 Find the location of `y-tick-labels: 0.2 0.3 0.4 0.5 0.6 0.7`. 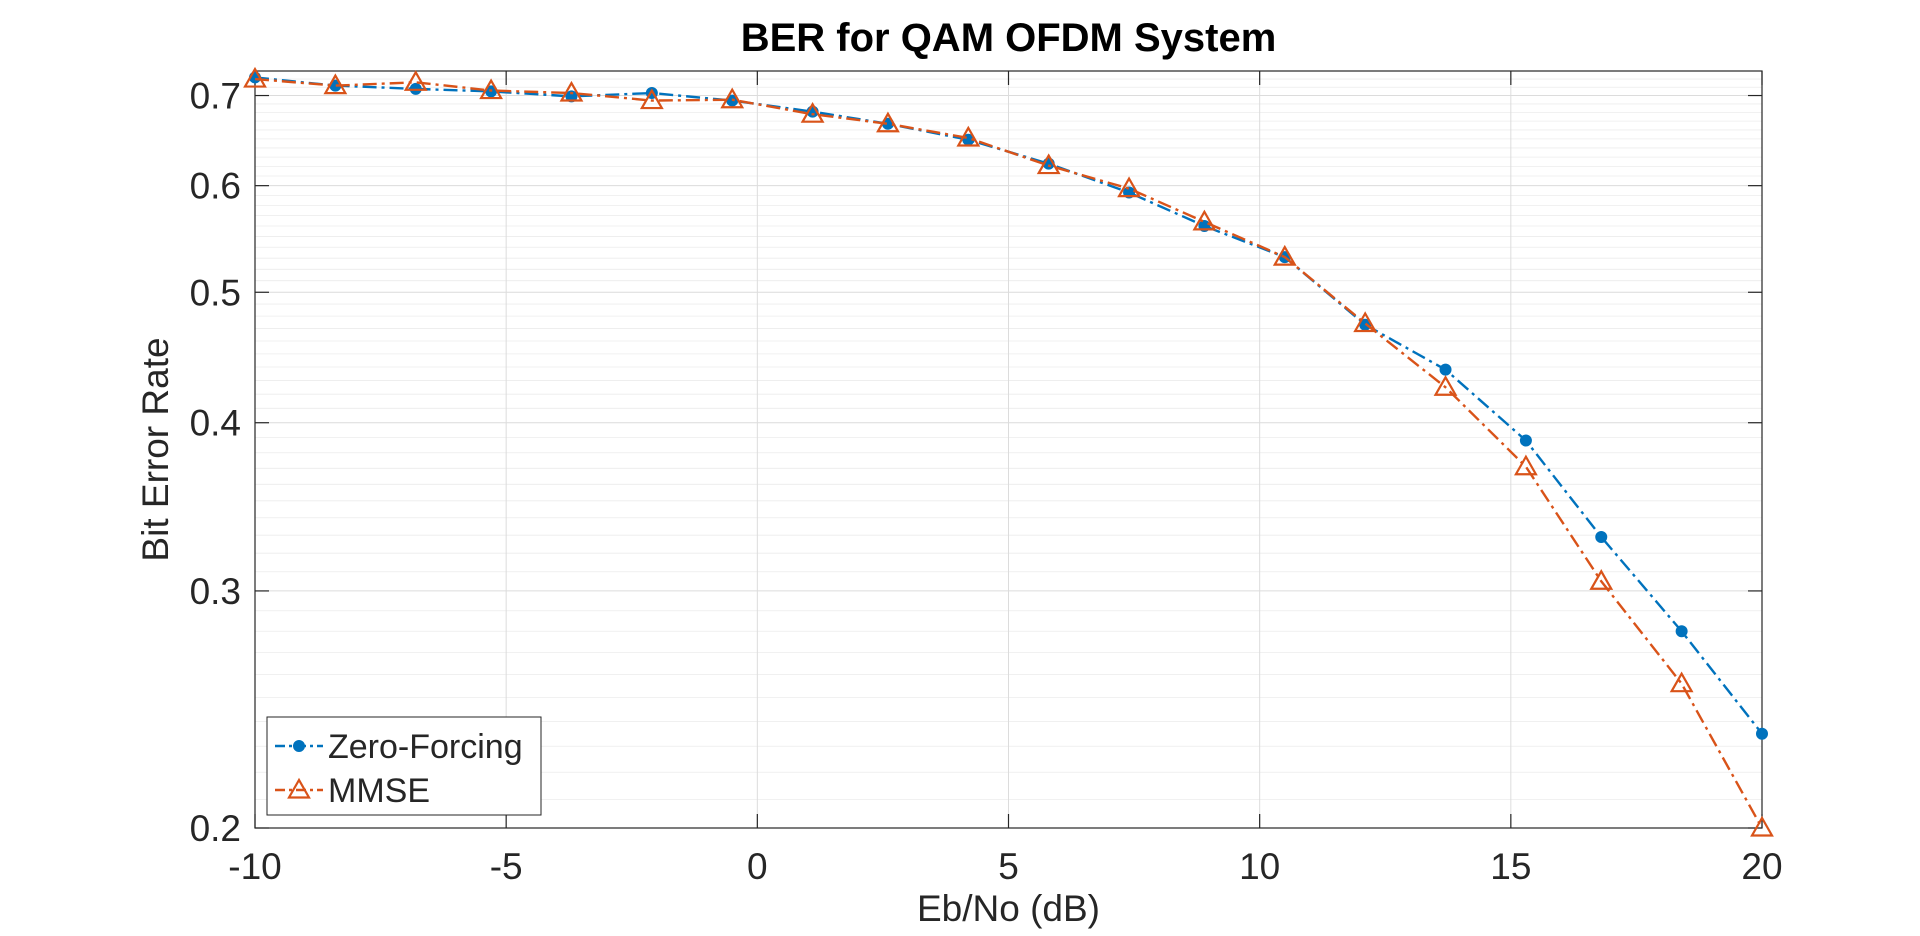

y-tick-labels: 0.2 0.3 0.4 0.5 0.6 0.7 is located at coordinates (215, 462).